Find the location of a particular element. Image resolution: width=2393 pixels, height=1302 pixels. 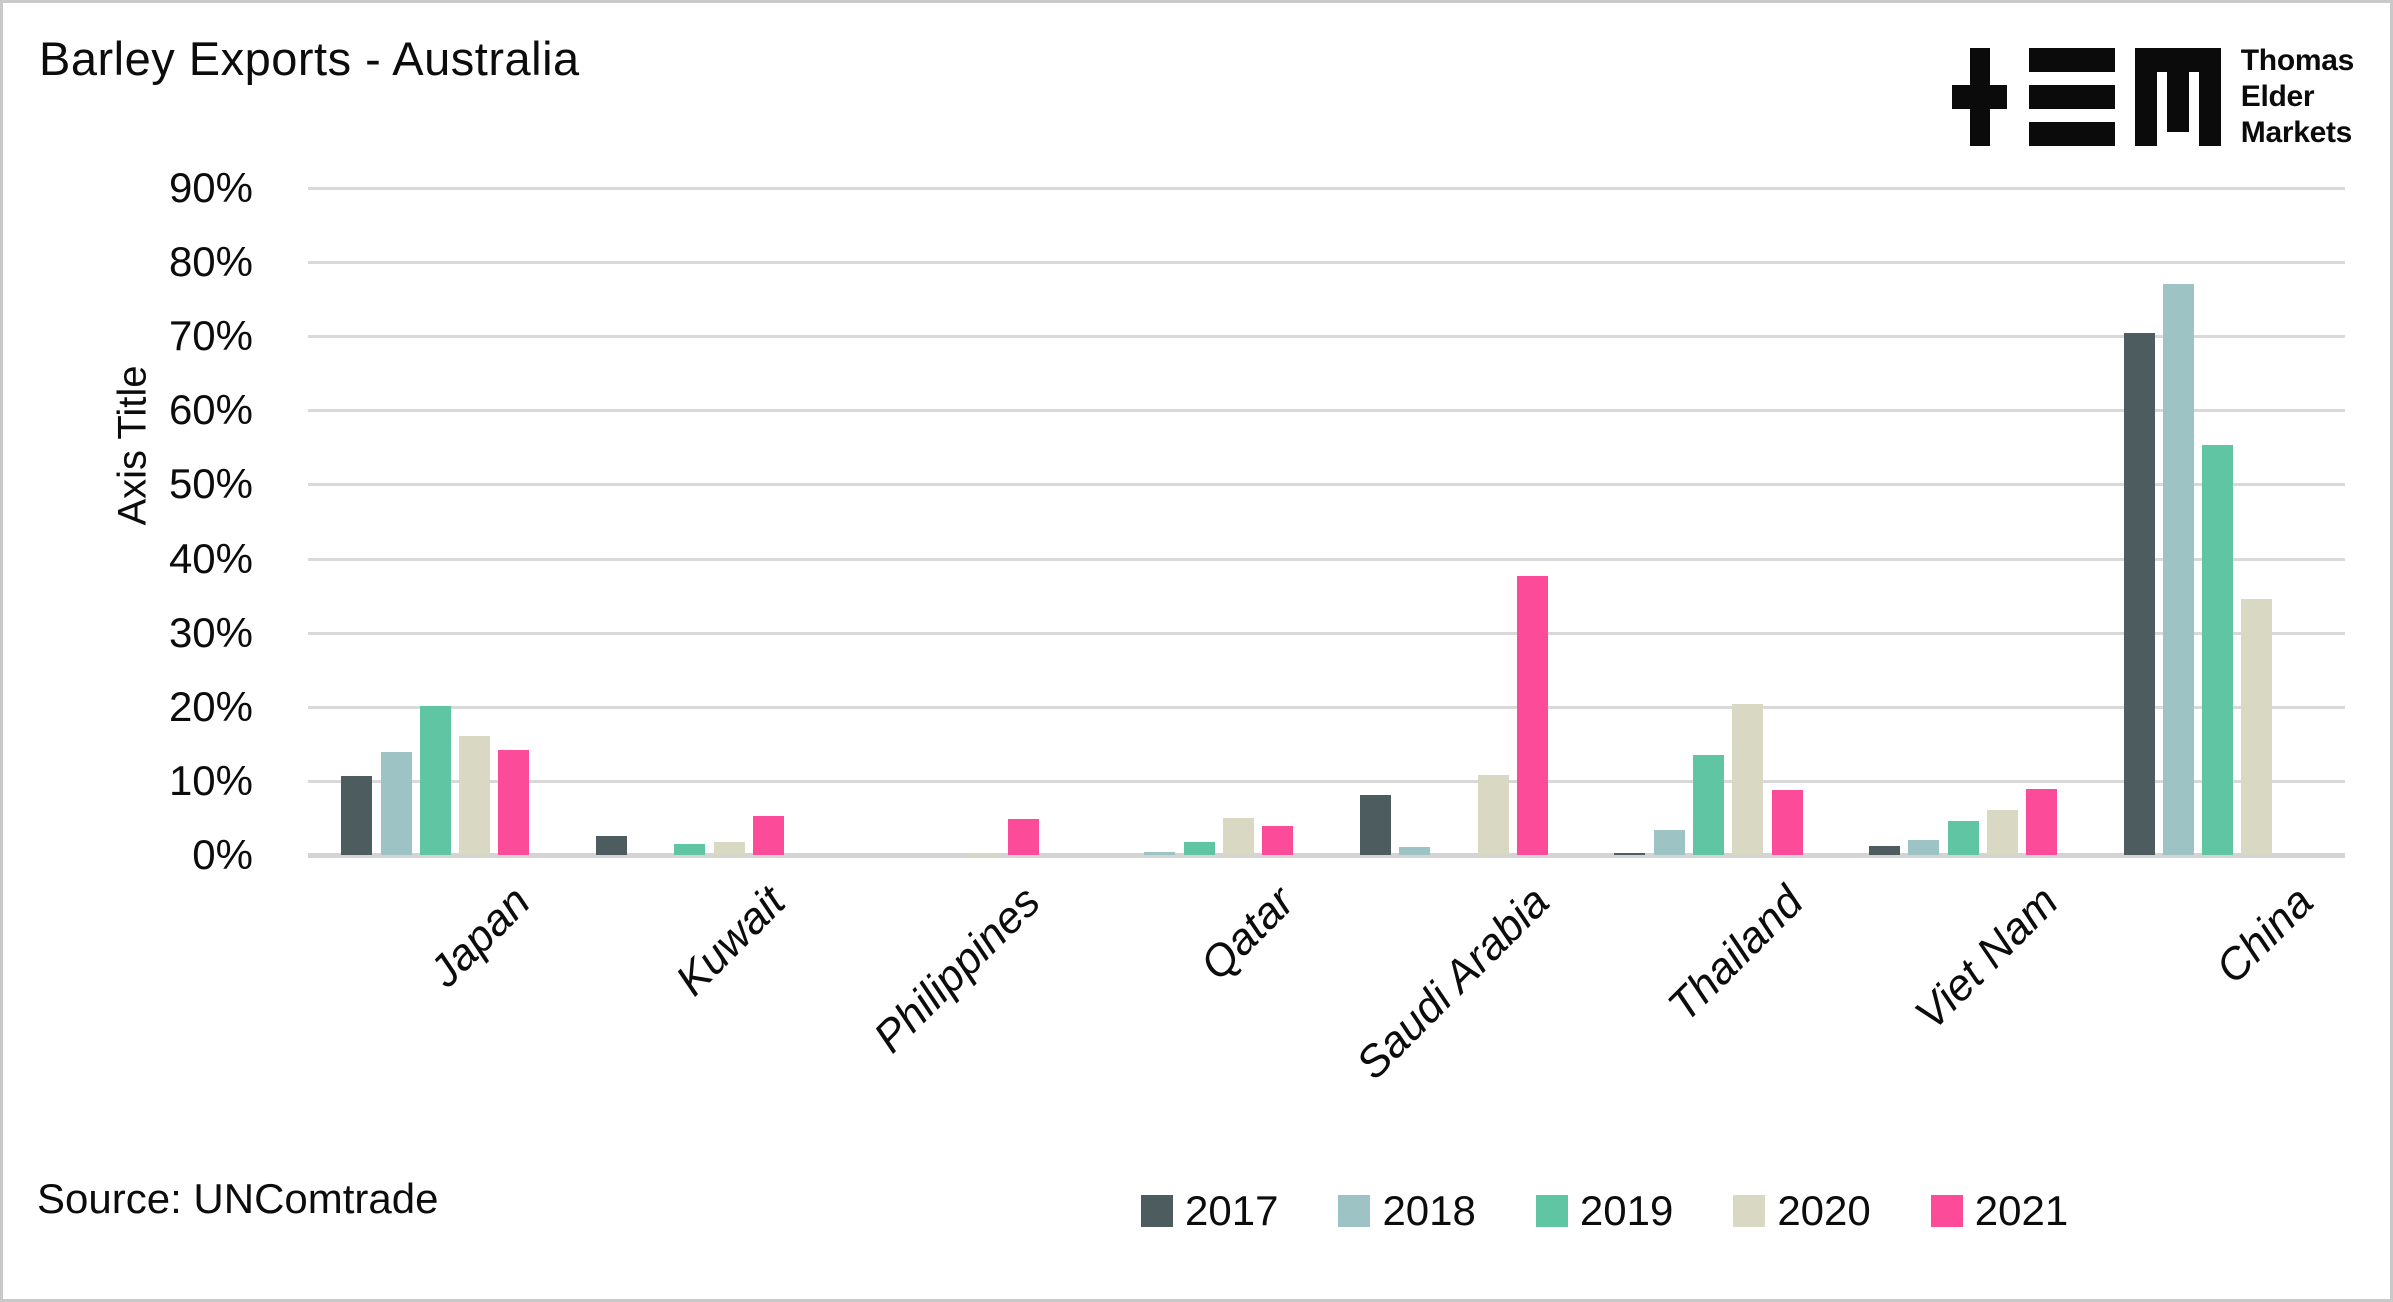

bar-thailand-2018 is located at coordinates (1669, 842).